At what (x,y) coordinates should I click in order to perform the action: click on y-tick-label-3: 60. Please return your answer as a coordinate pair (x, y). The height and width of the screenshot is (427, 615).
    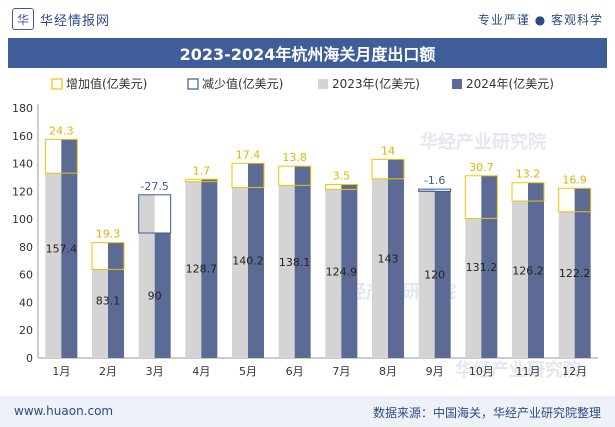
    Looking at the image, I should click on (26, 275).